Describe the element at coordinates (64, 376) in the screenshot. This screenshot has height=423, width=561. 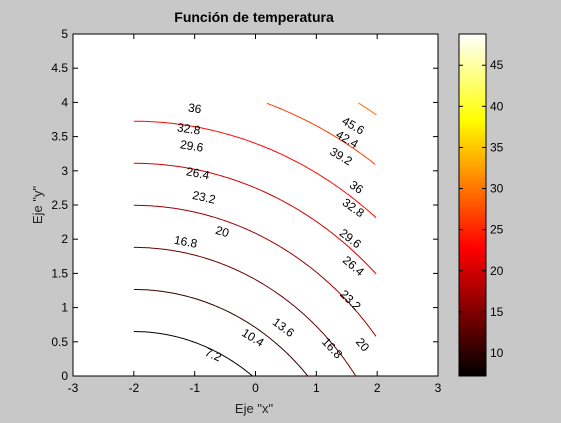
I see `y-tick-label: 0` at that location.